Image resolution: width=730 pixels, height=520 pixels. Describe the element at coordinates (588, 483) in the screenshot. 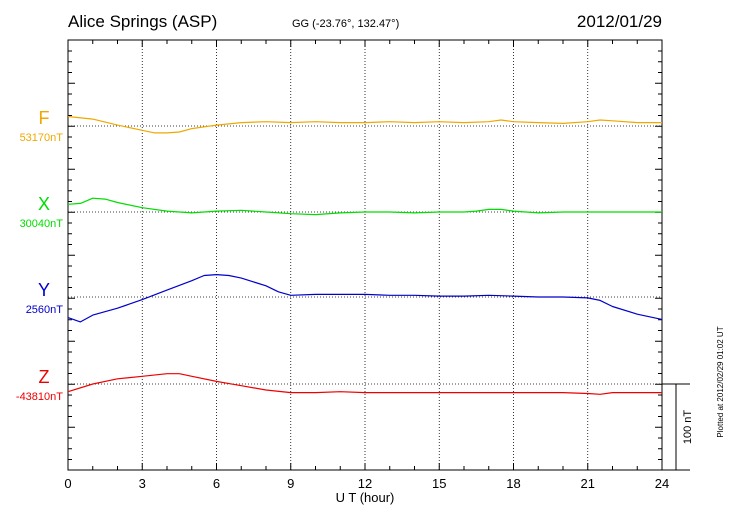

I see `x-tick-label: 21` at that location.